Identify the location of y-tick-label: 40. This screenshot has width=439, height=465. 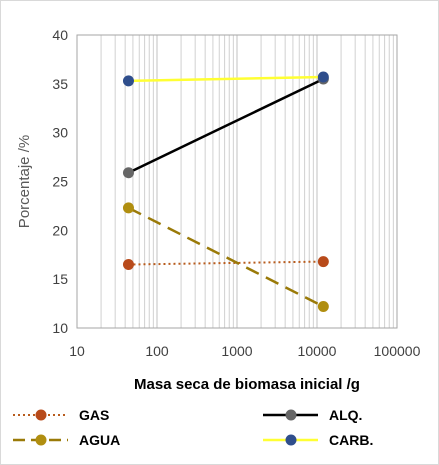
(60, 35).